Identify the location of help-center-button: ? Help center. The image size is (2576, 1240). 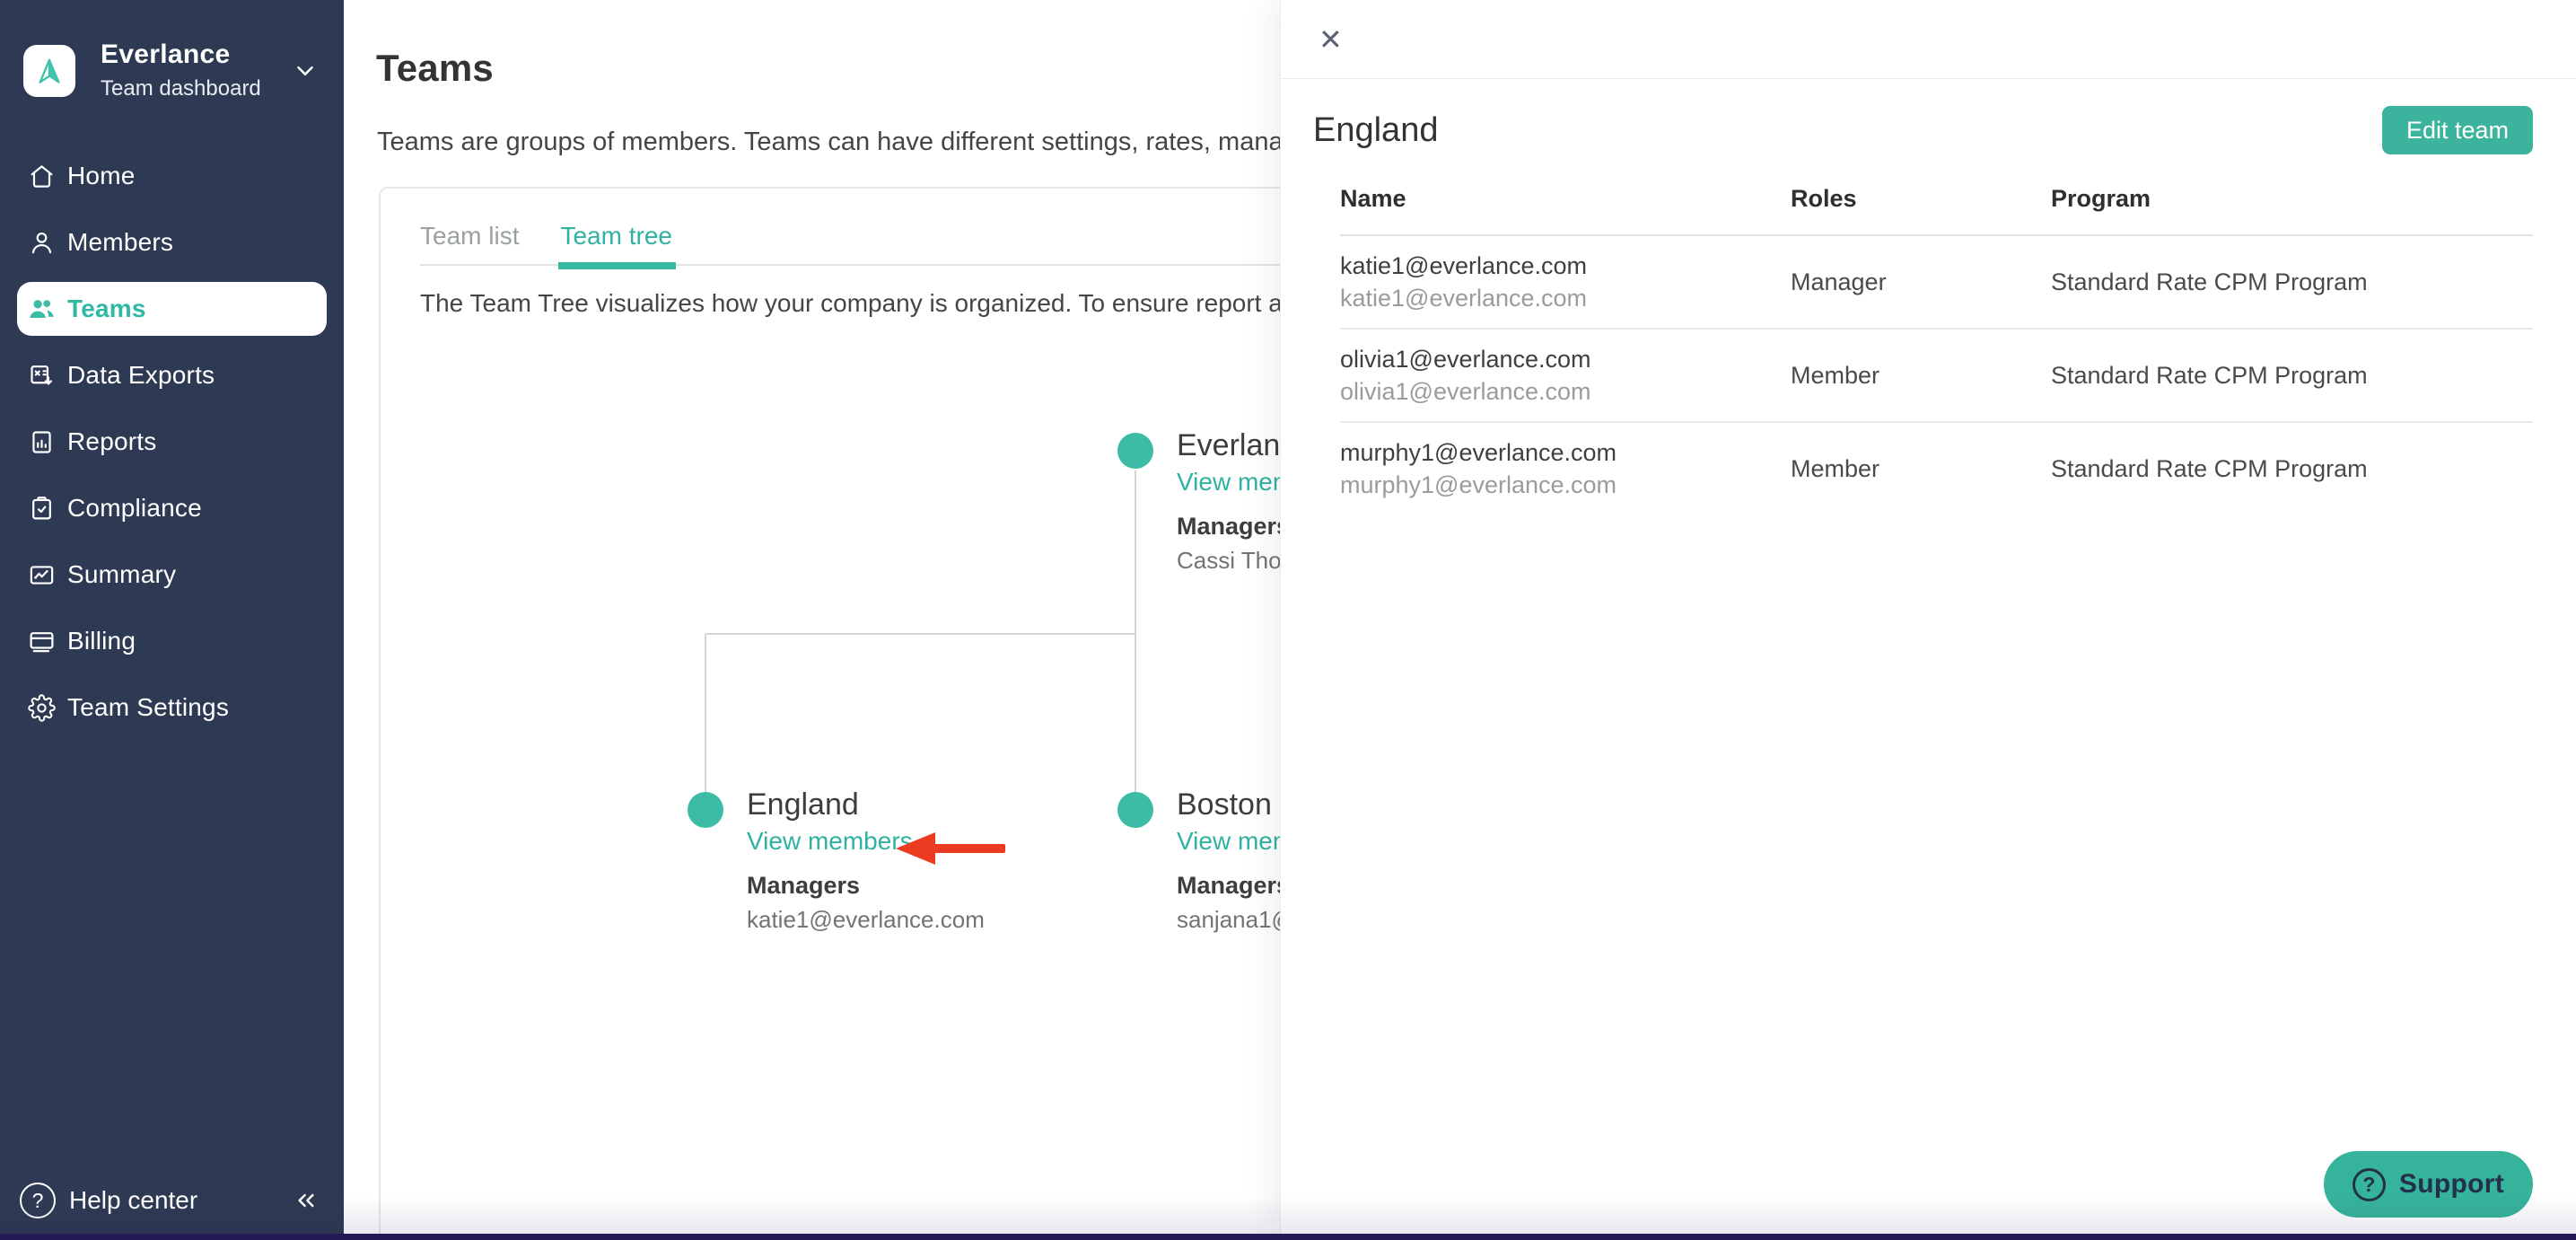
(108, 1201).